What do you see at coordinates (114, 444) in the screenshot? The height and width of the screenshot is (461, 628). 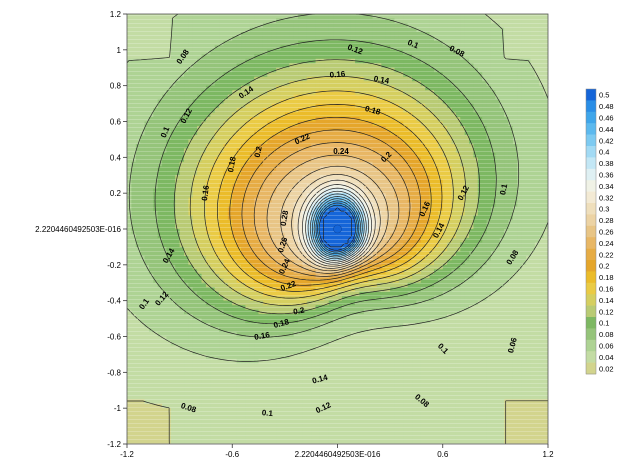 I see `y-tick-label: -1.2` at bounding box center [114, 444].